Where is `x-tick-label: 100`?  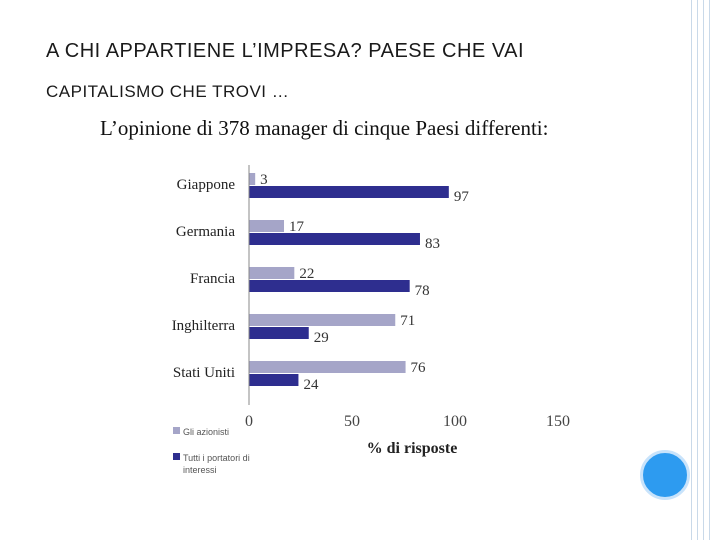 x-tick-label: 100 is located at coordinates (455, 421).